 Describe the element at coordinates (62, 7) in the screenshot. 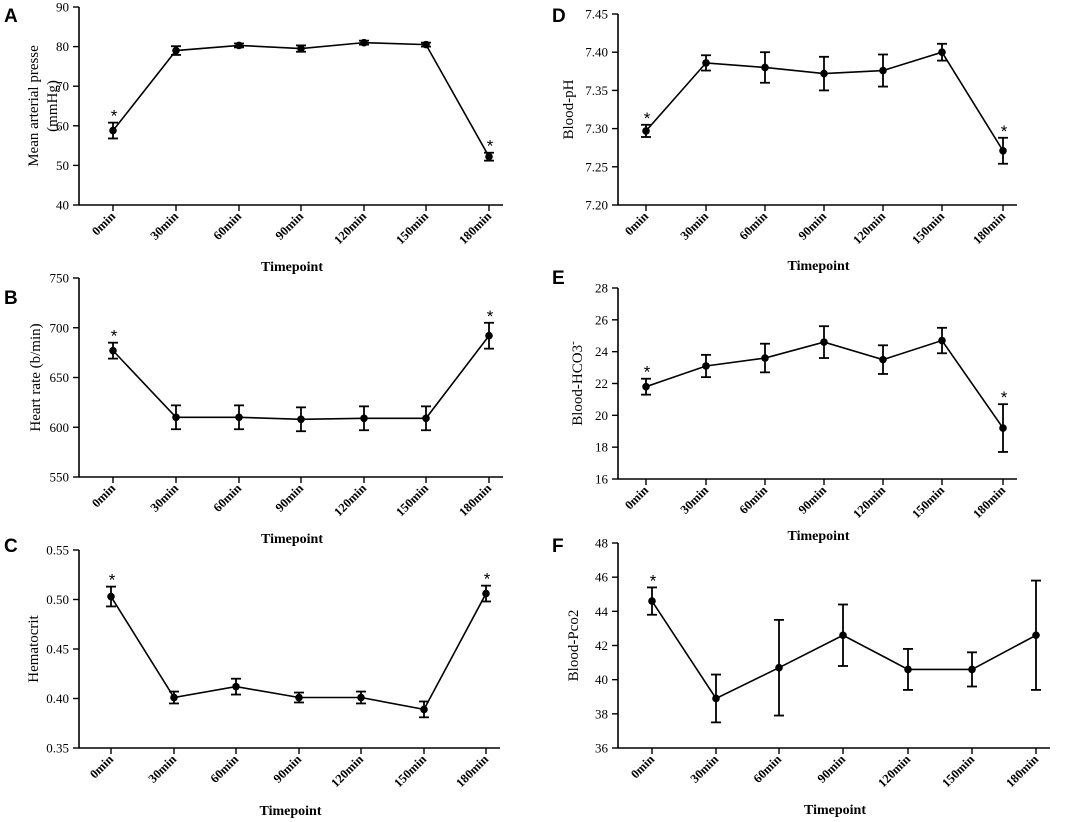

I see `y-tick-label: 90` at that location.